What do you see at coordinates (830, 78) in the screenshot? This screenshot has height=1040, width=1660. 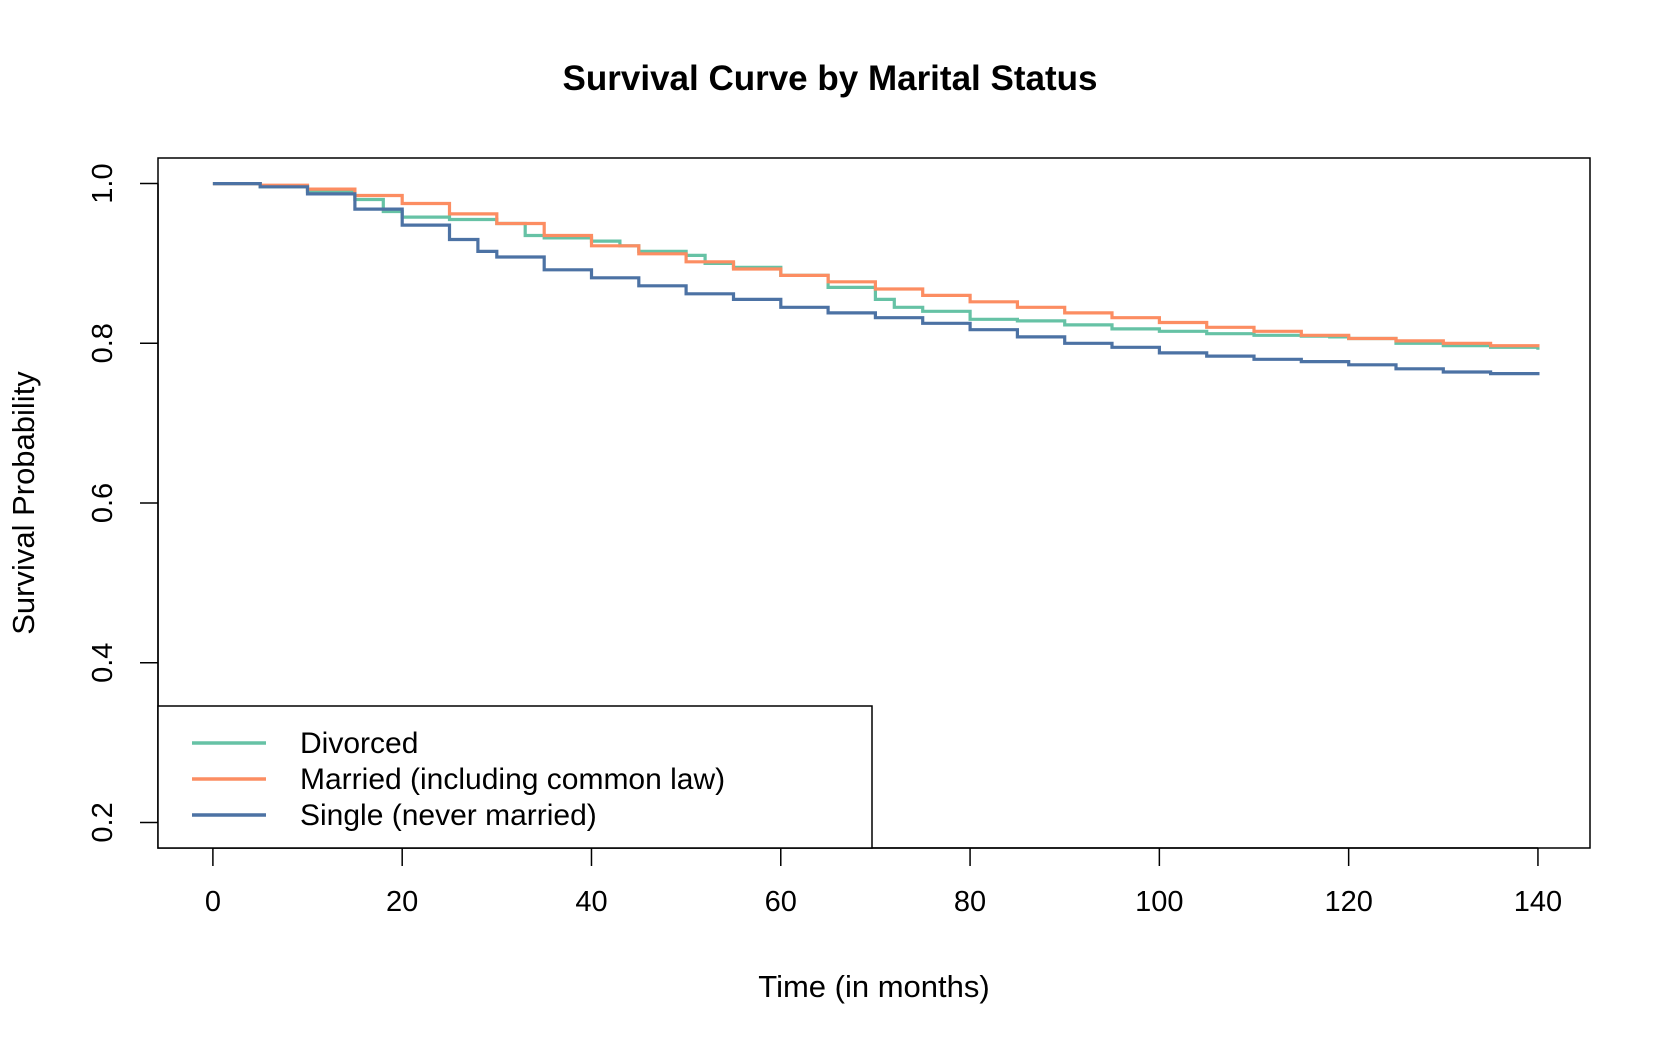 I see `chart-title: Survival Curve by Marital Status` at bounding box center [830, 78].